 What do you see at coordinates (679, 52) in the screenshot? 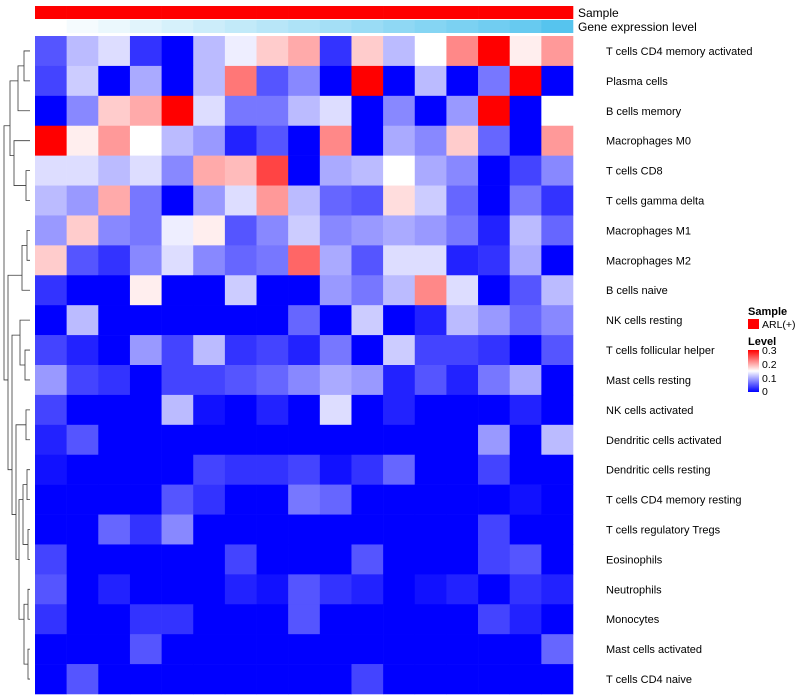
I see `row-label: T cells CD4 memory activated` at bounding box center [679, 52].